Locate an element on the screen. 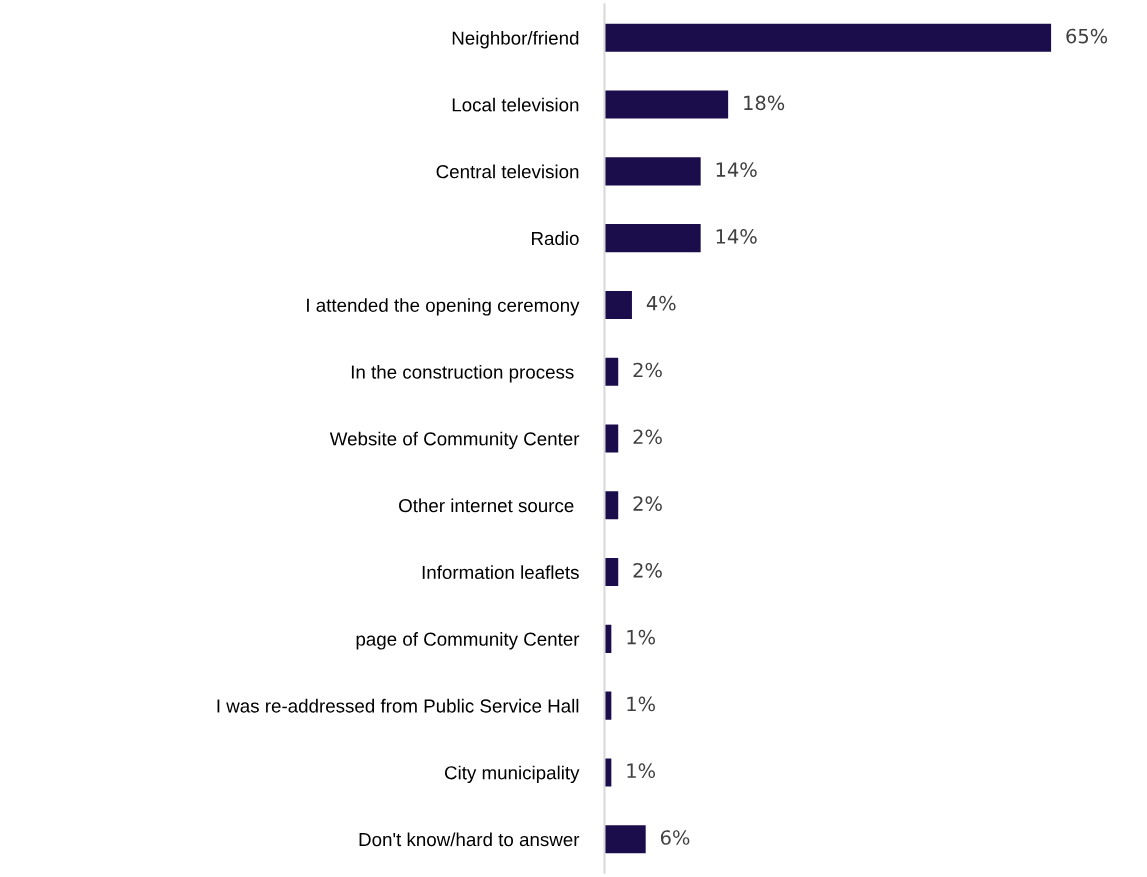 Image resolution: width=1147 pixels, height=877 pixels. data-label: 65% is located at coordinates (1087, 36).